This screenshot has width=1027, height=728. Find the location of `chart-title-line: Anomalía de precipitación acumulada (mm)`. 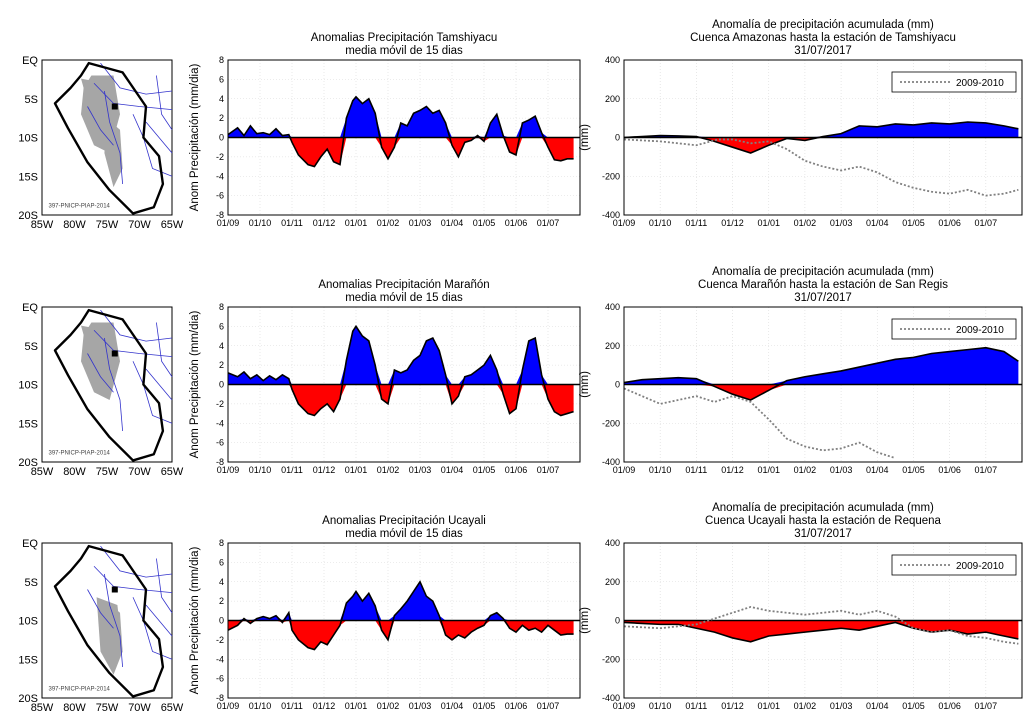

chart-title-line: Anomalía de precipitación acumulada (mm) is located at coordinates (823, 508).